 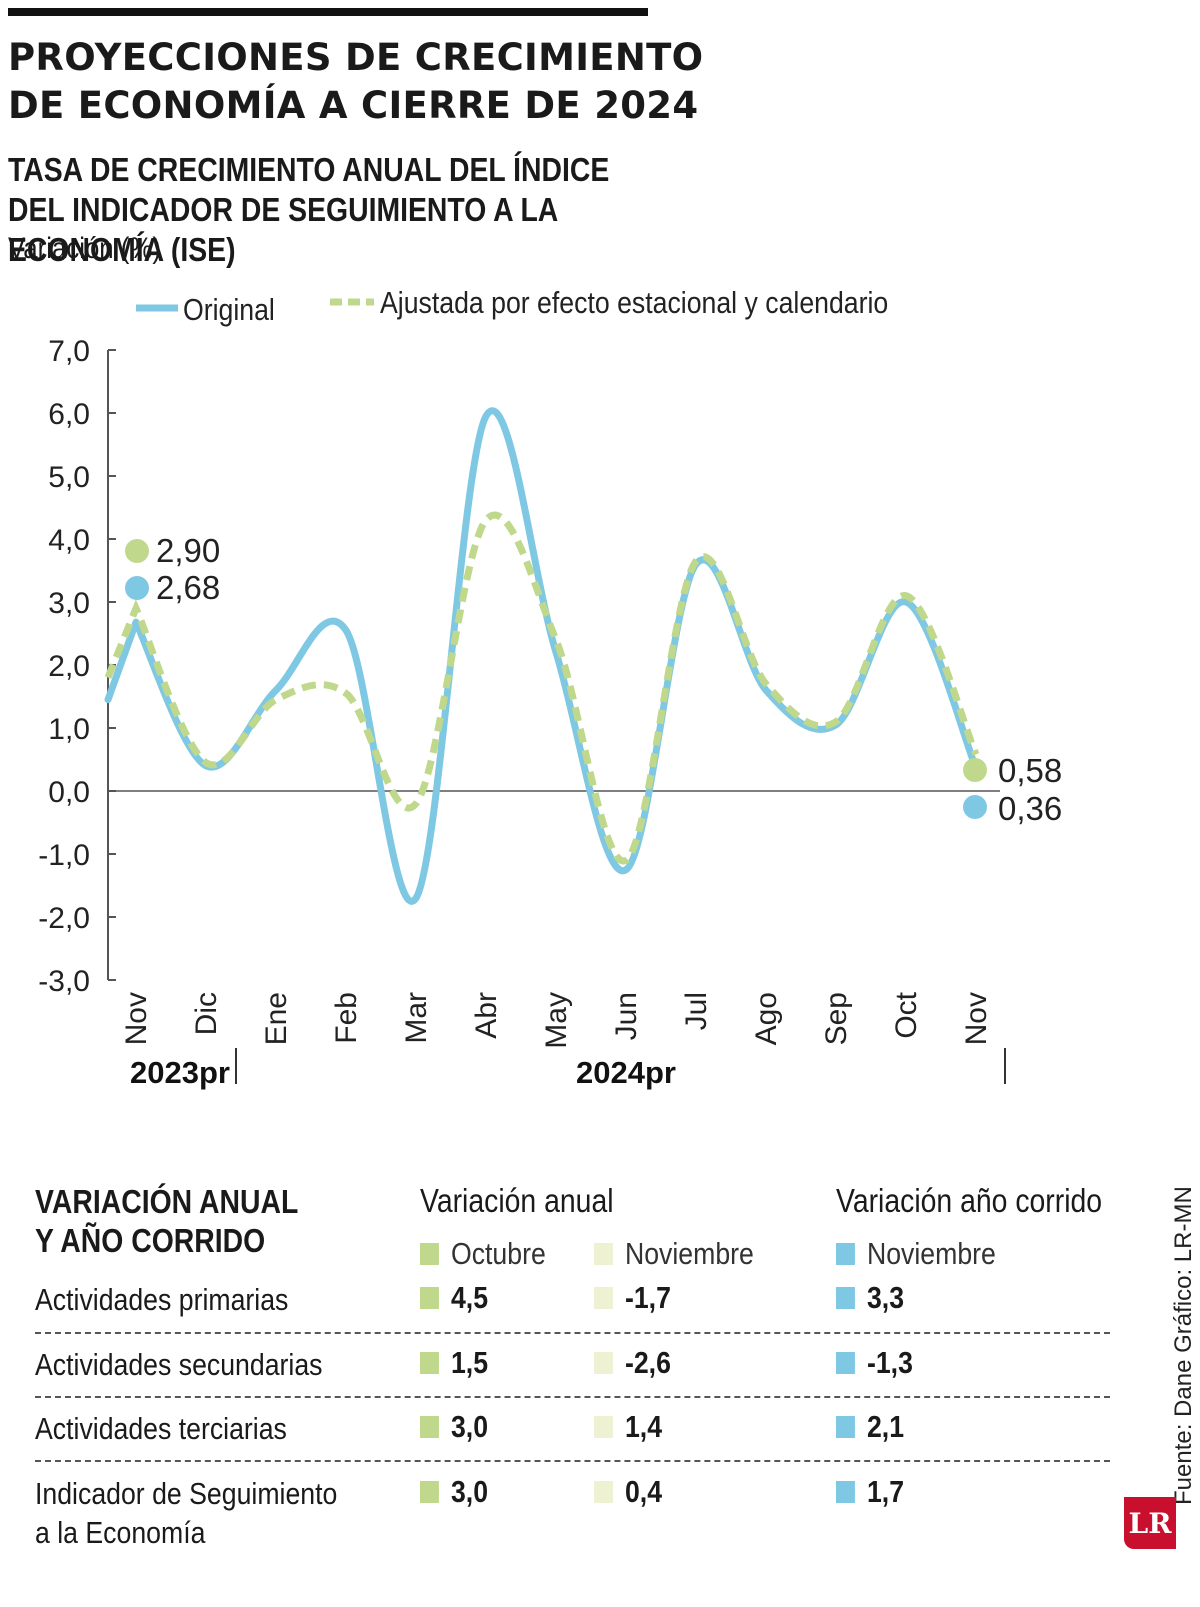 I want to click on y-tick-label: -1,0, so click(x=64, y=855).